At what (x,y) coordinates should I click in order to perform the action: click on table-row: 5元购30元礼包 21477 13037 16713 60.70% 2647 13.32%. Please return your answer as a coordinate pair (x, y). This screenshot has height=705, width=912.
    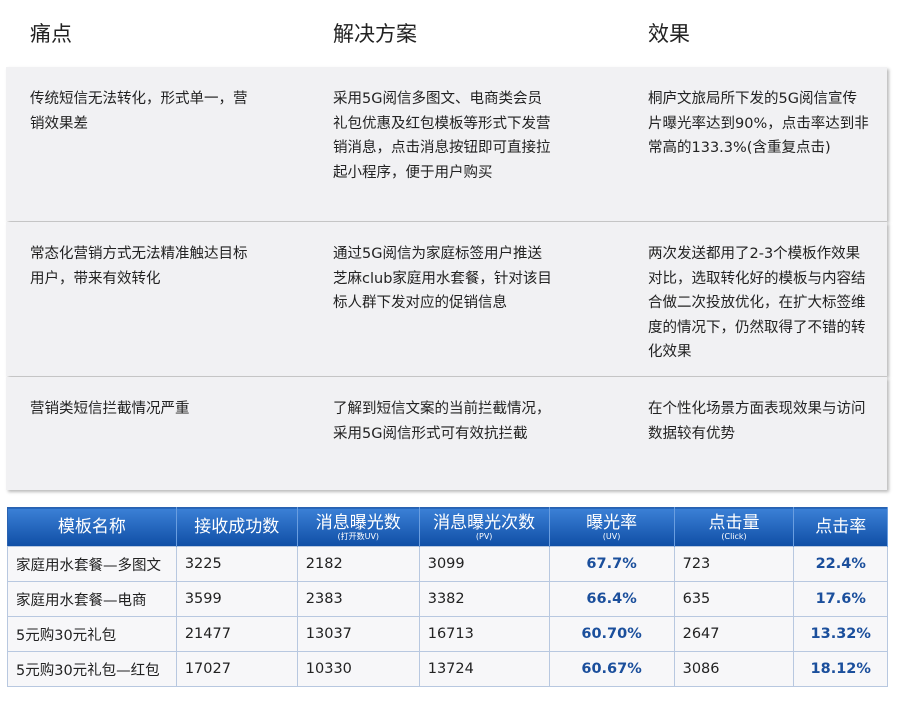
    Looking at the image, I should click on (447, 634).